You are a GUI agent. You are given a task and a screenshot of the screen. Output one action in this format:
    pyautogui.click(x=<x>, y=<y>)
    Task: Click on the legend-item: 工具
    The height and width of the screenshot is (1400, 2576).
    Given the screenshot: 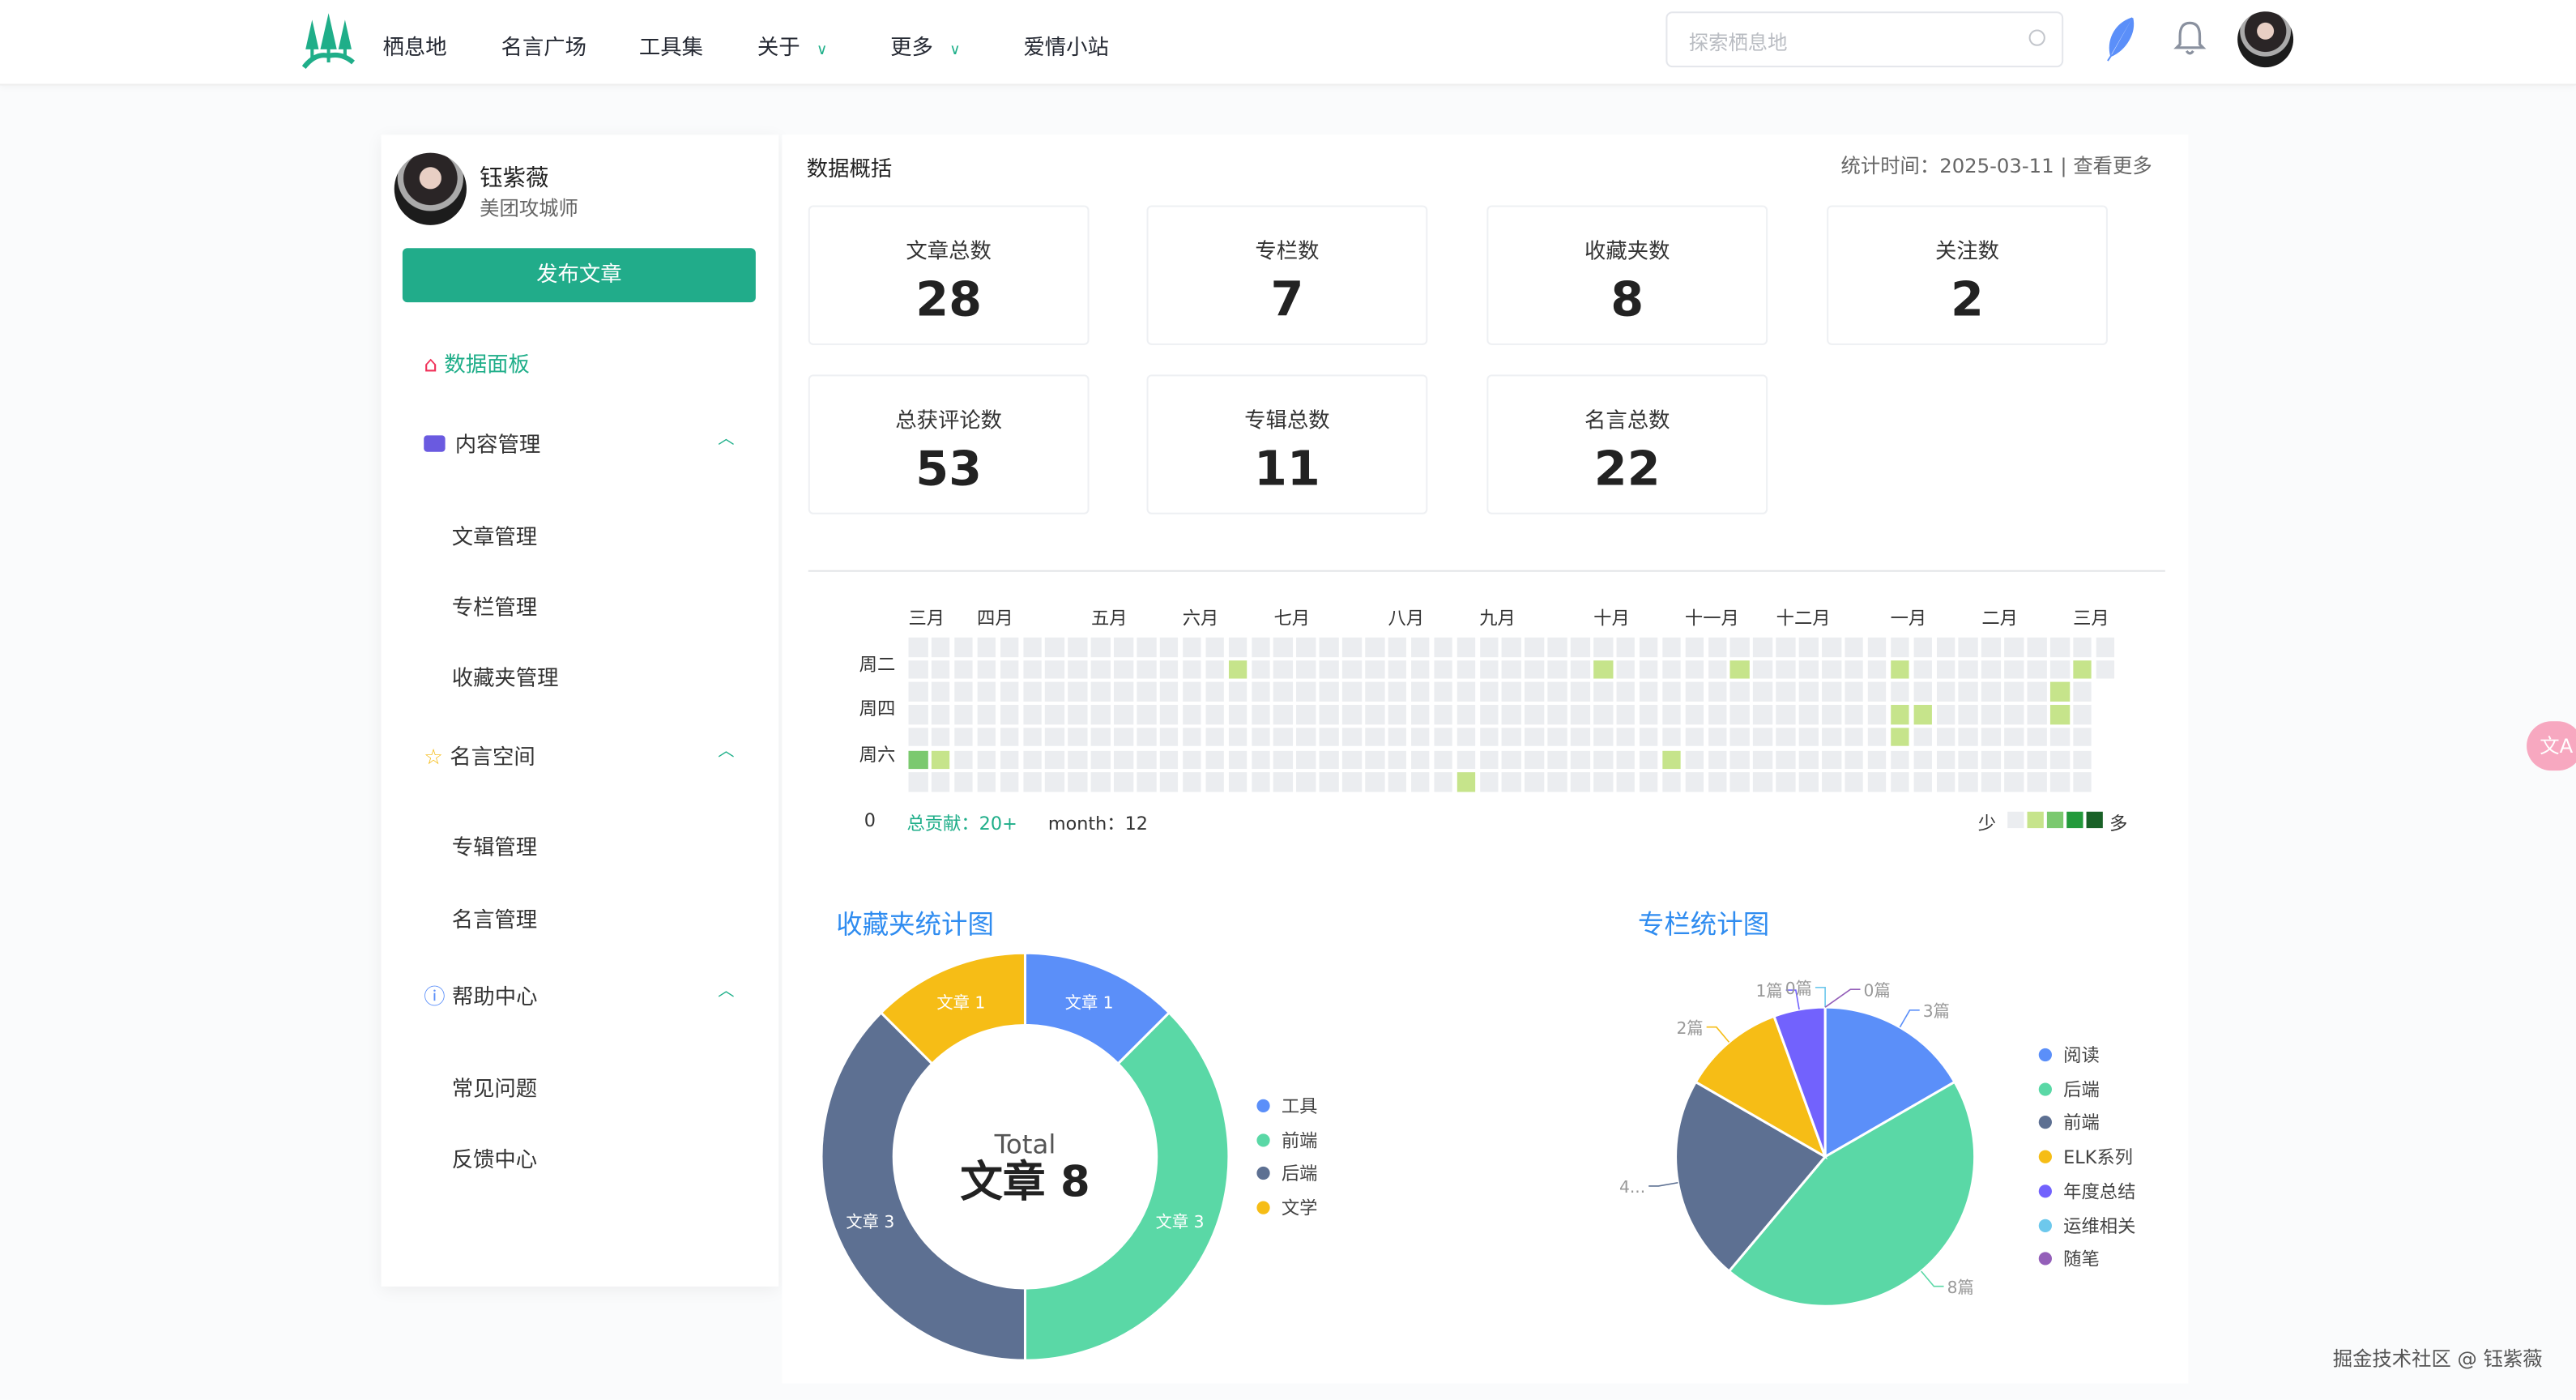 What is the action you would take?
    pyautogui.click(x=1286, y=1106)
    